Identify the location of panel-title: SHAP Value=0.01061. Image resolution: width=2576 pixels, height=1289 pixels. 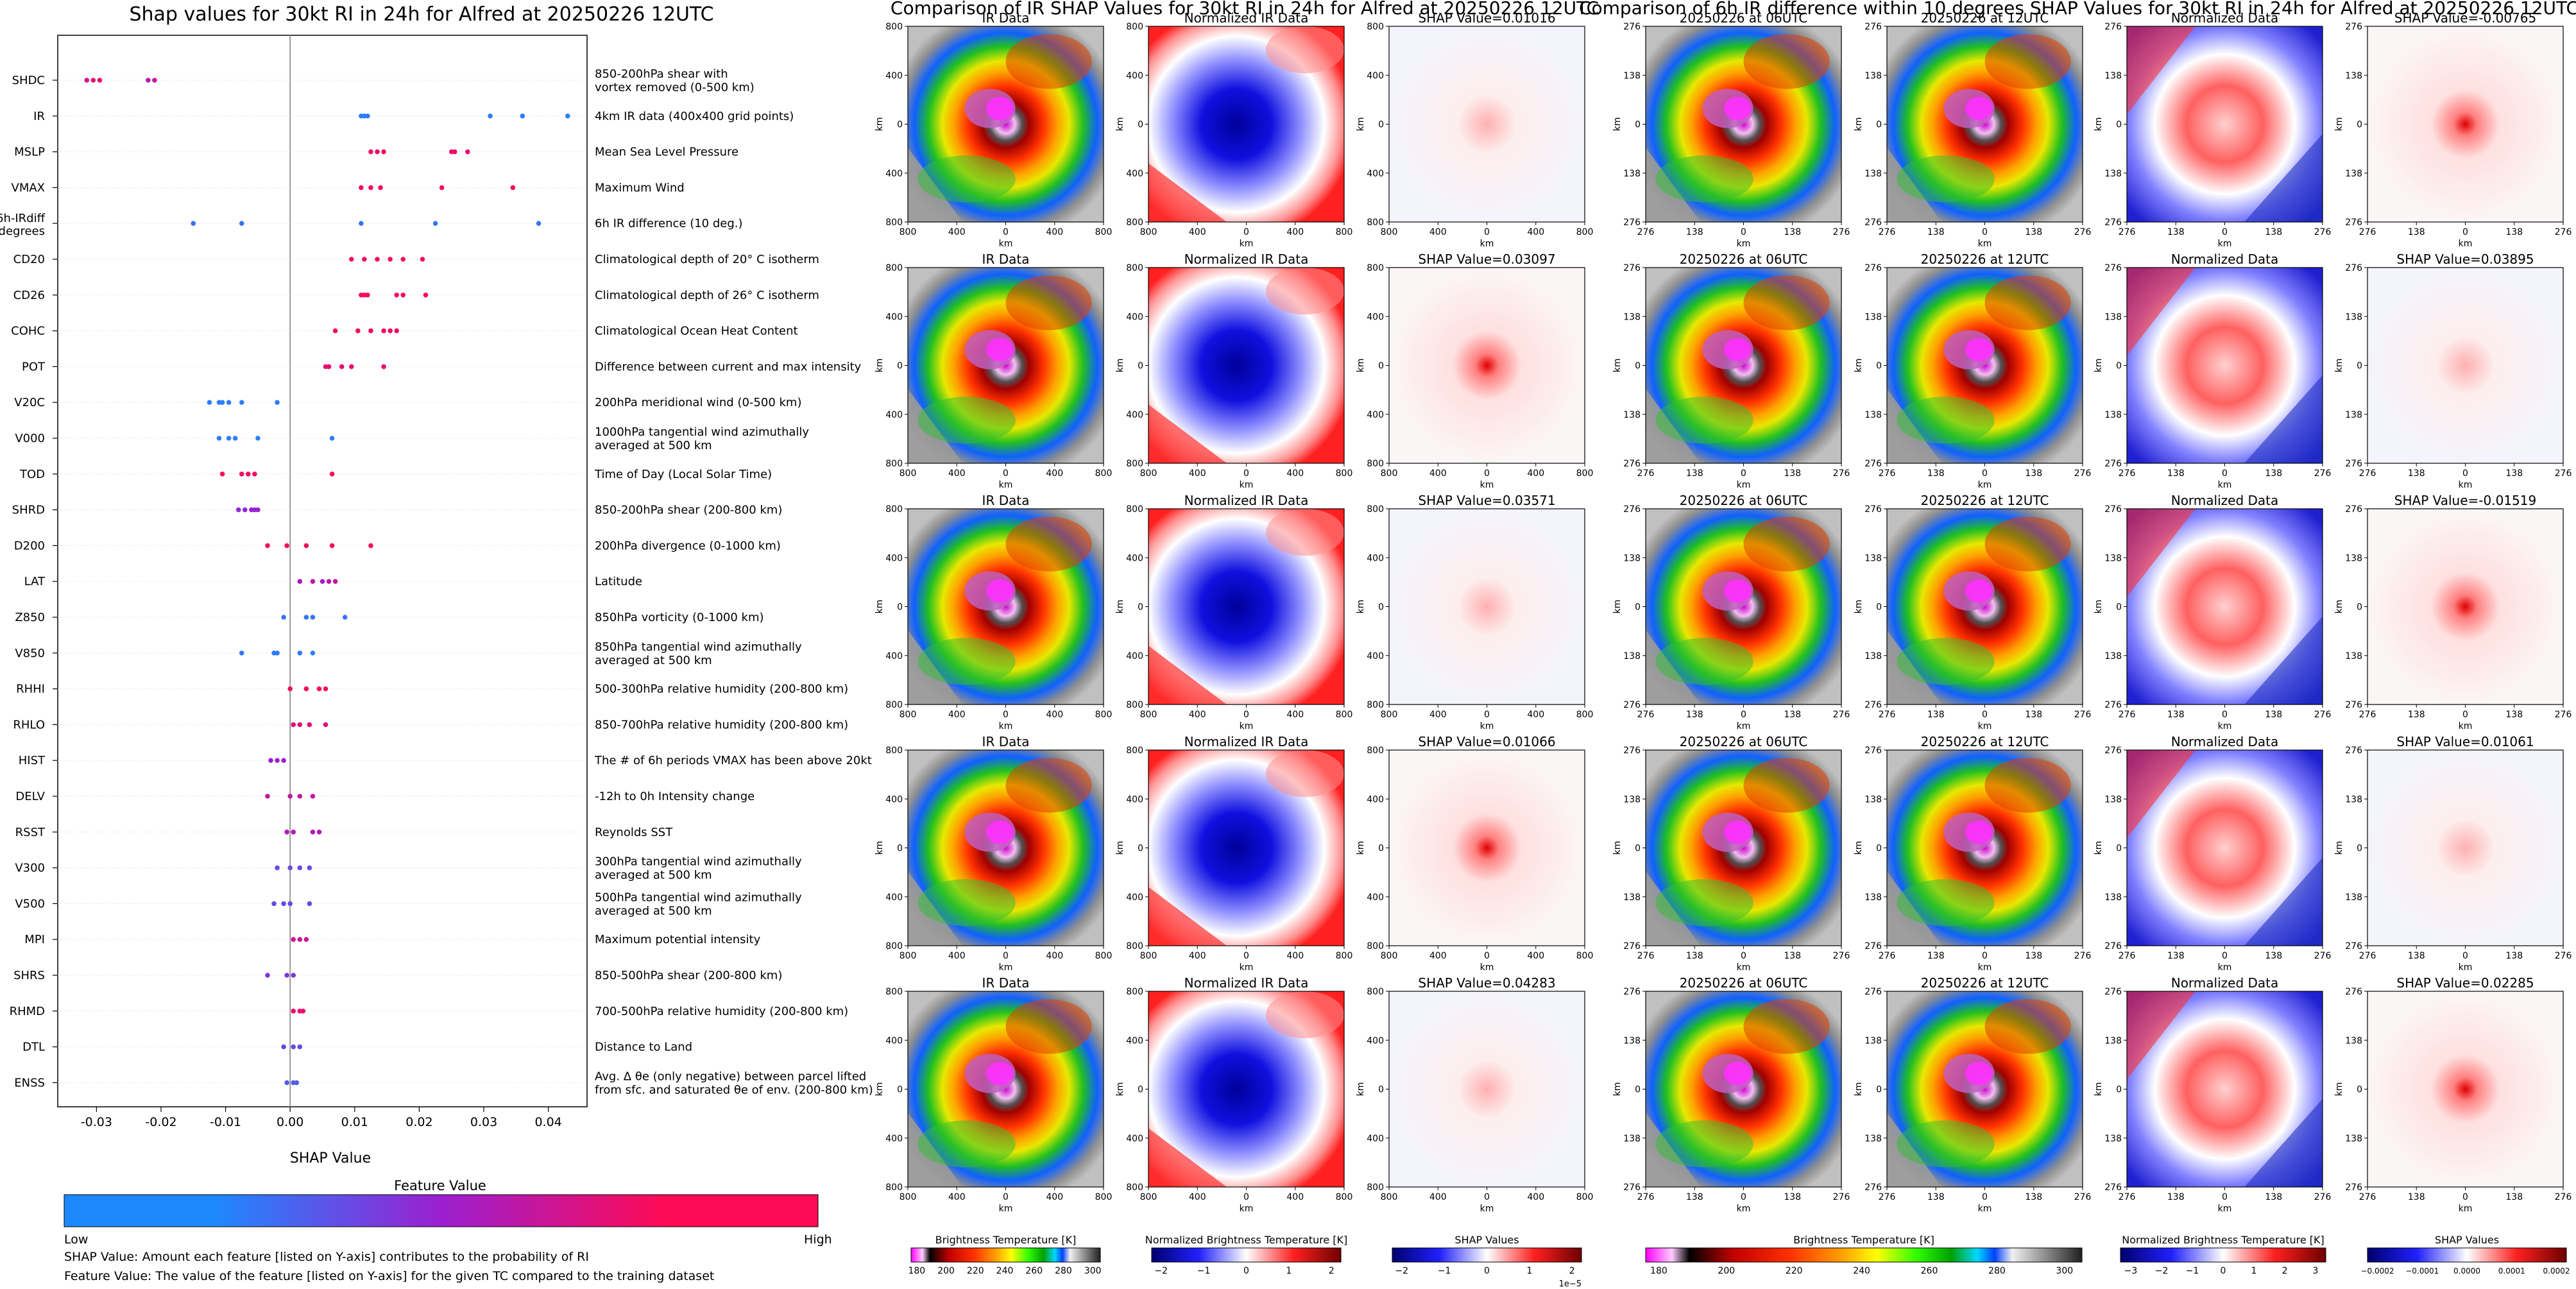
(2465, 742).